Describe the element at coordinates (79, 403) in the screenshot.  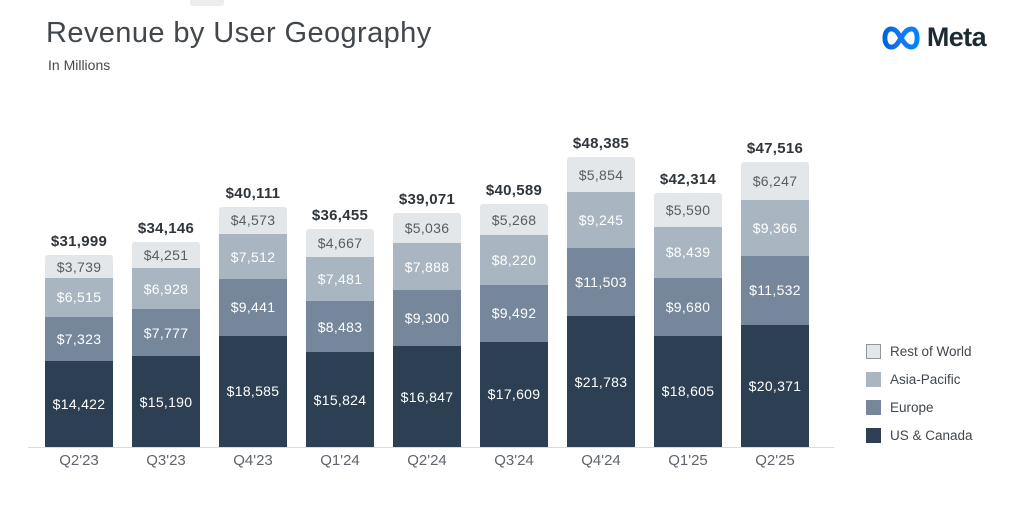
I see `bar-segment: $14,422` at that location.